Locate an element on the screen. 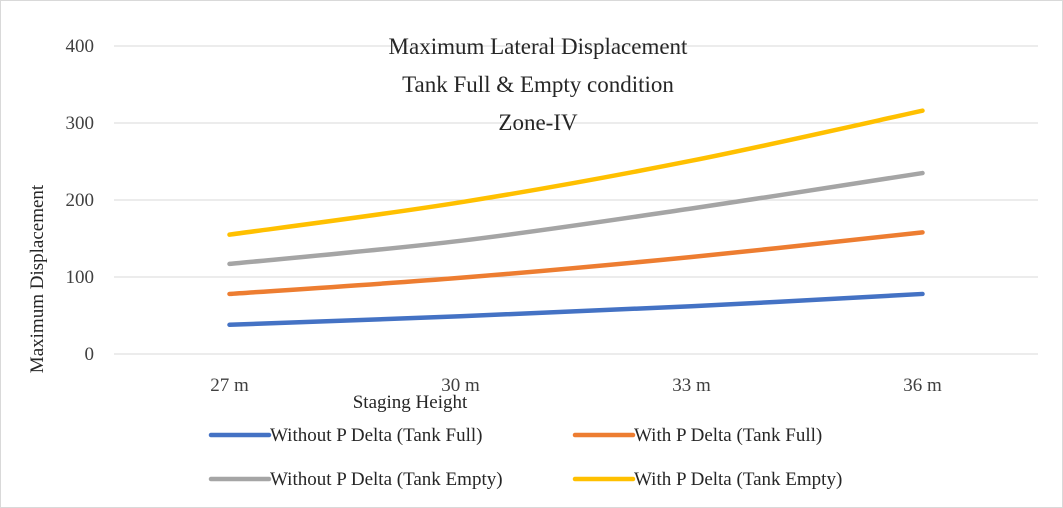 This screenshot has height=508, width=1063. legend-item-1: Without P Delta (Tank Full) is located at coordinates (345, 435).